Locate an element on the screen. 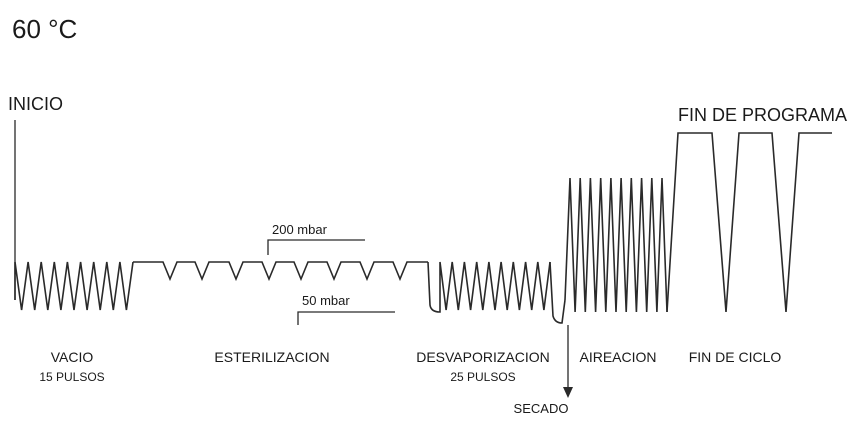  pressure-low-label: 50 mbar is located at coordinates (326, 300).